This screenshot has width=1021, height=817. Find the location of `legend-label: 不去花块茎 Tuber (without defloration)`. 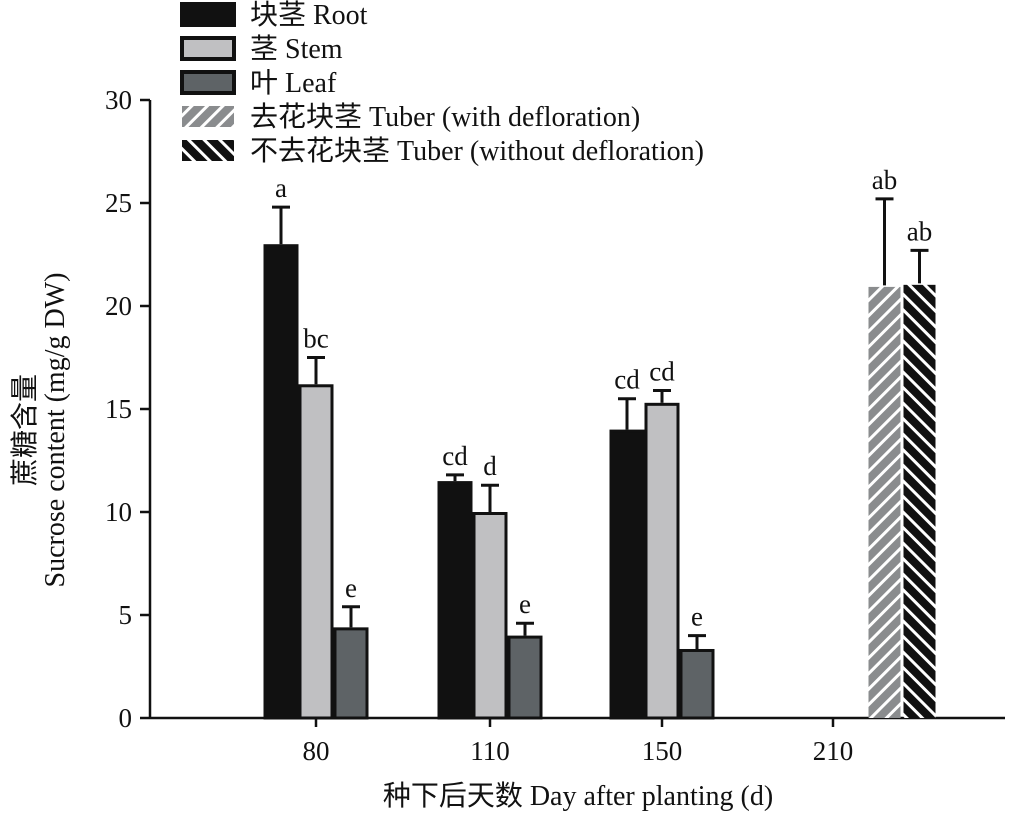

legend-label: 不去花块茎 Tuber (without defloration) is located at coordinates (477, 151).